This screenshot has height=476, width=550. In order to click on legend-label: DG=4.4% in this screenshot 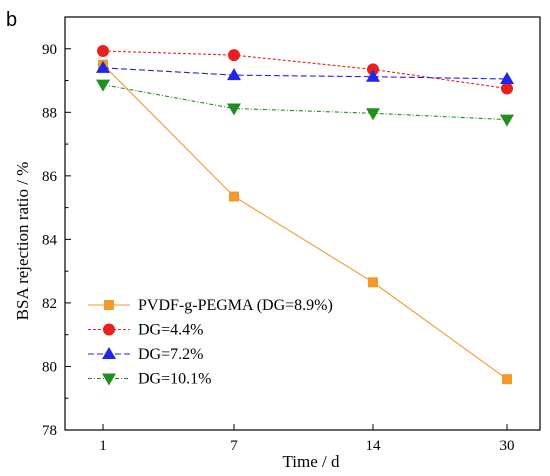, I will do `click(170, 330)`.